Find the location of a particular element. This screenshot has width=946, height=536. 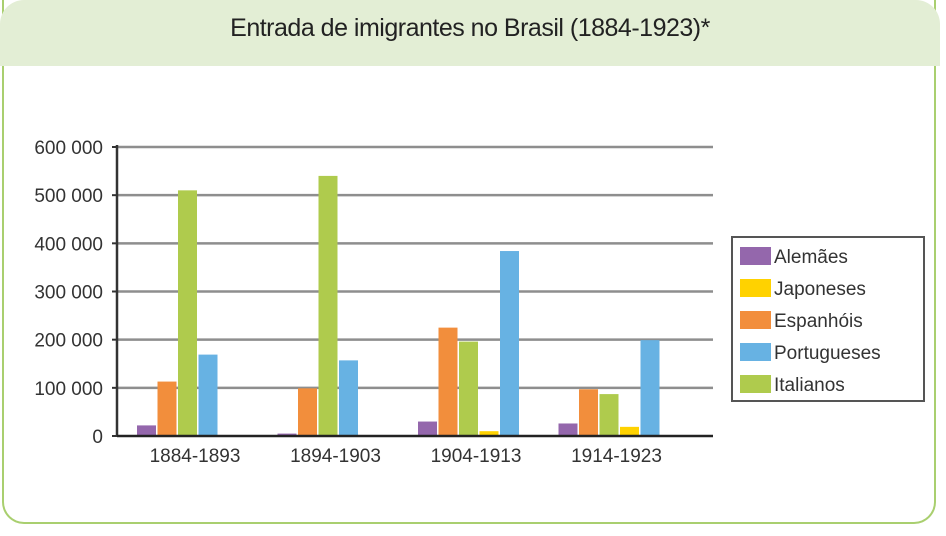

legend-label: Italianos is located at coordinates (809, 385).